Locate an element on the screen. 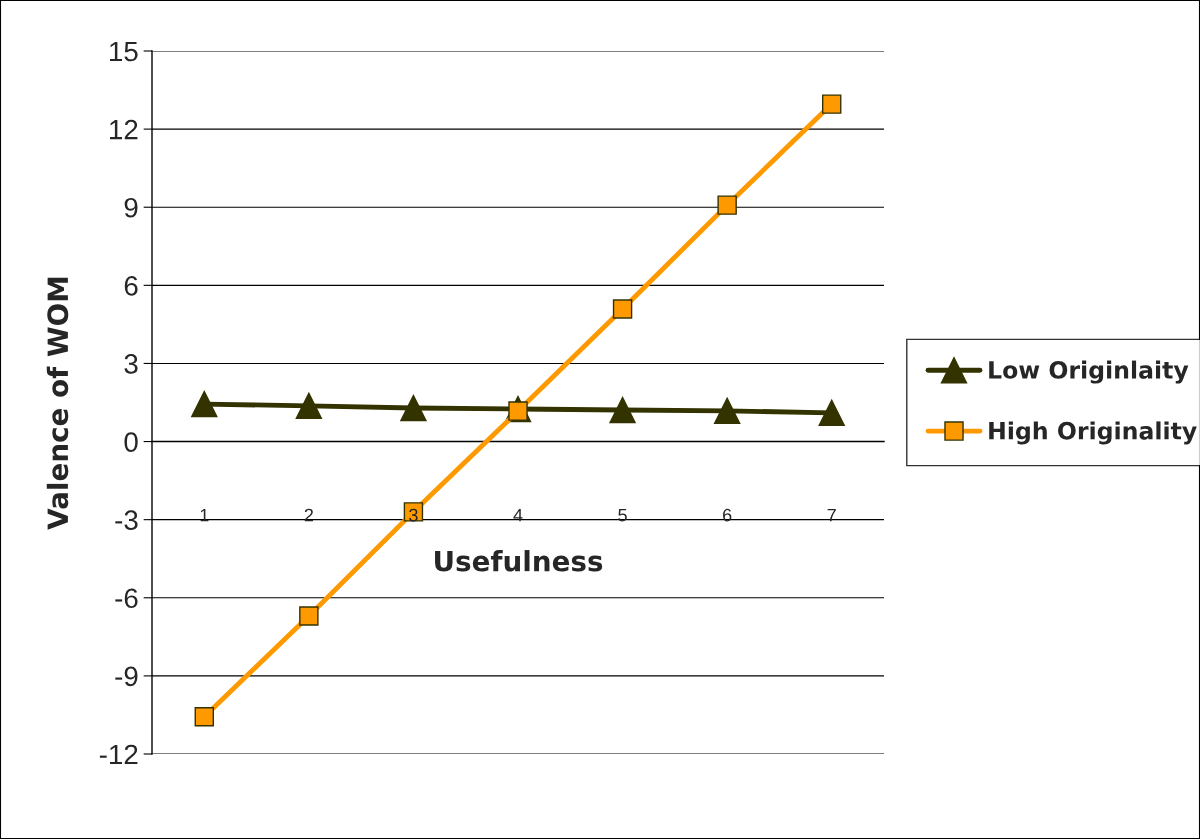 The image size is (1200, 839). y-tick-label: -12 is located at coordinates (118, 754).